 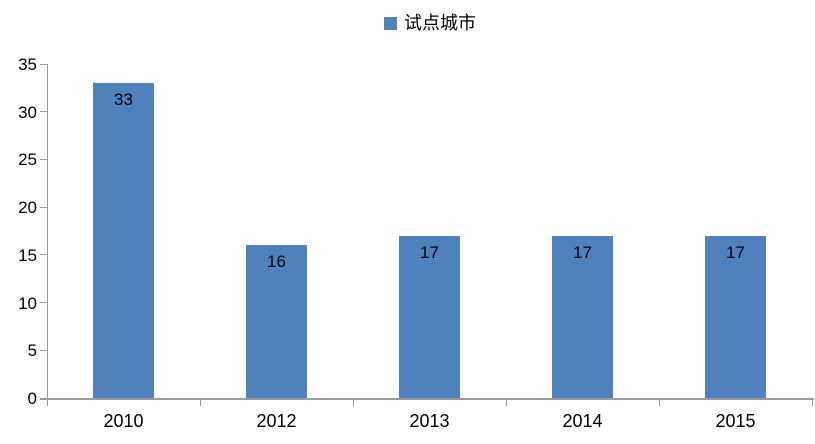 What do you see at coordinates (27, 112) in the screenshot?
I see `y-axis-label: 30` at bounding box center [27, 112].